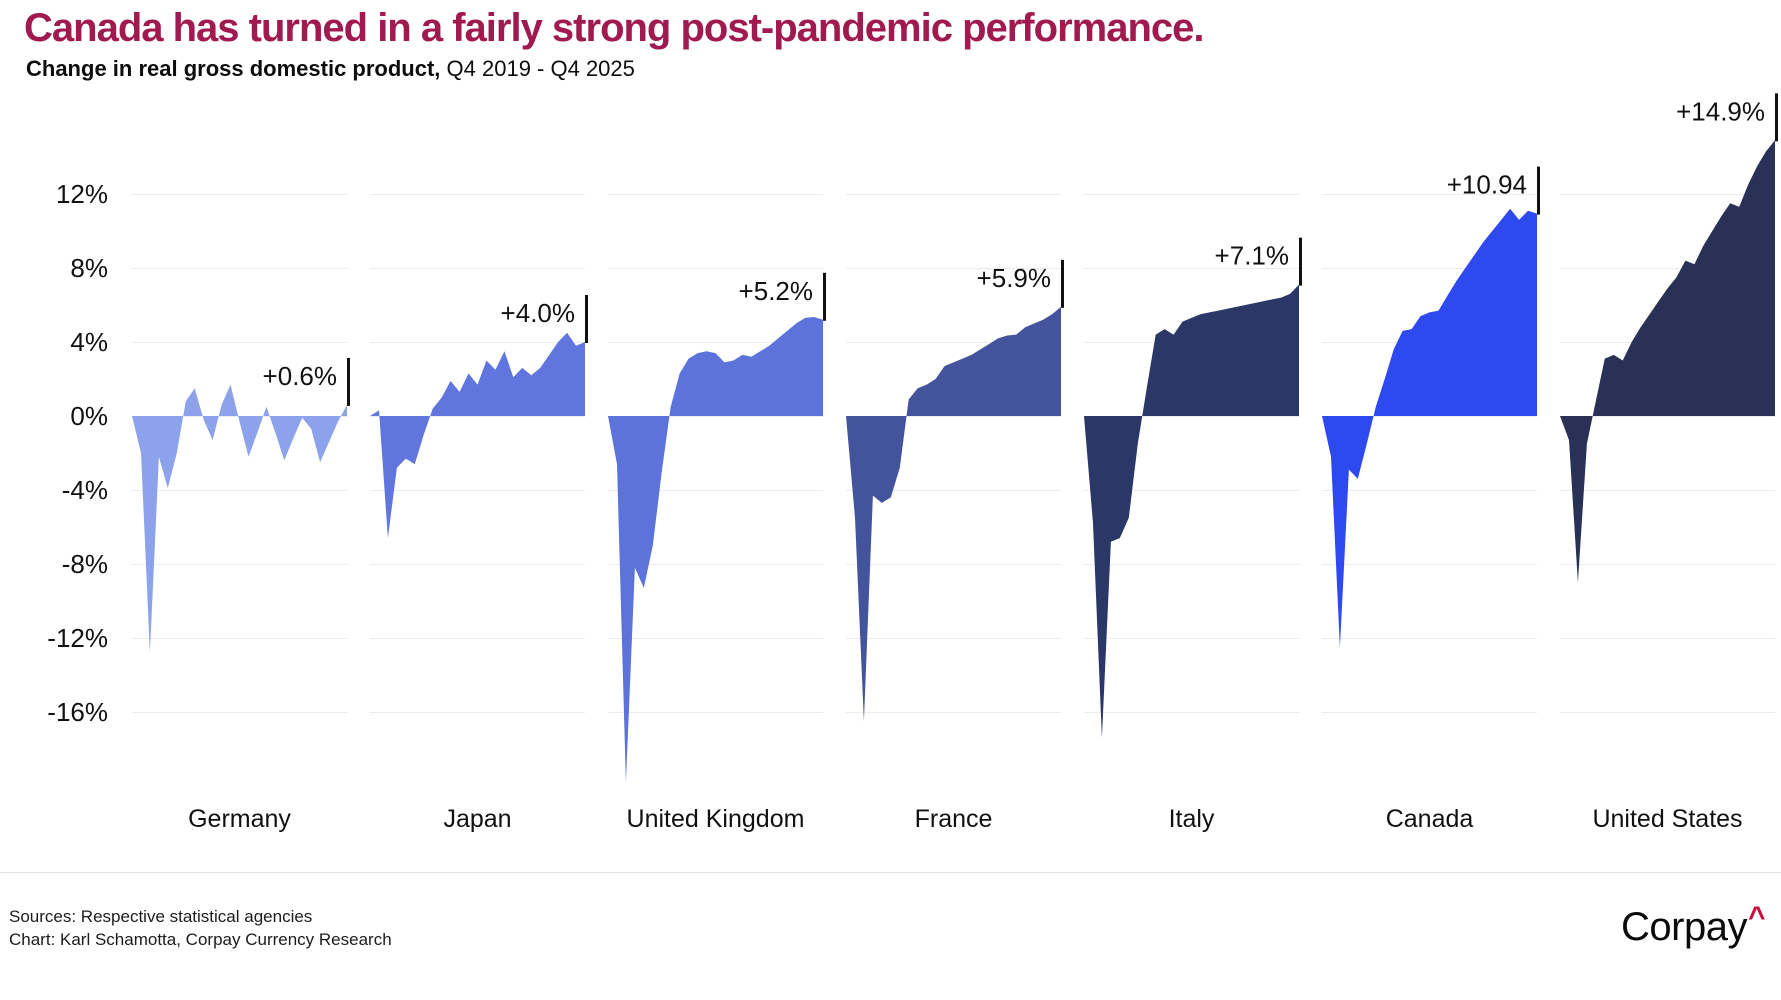 This screenshot has height=1000, width=1781. What do you see at coordinates (1014, 278) in the screenshot?
I see `end-value-label-france: +5.9%` at bounding box center [1014, 278].